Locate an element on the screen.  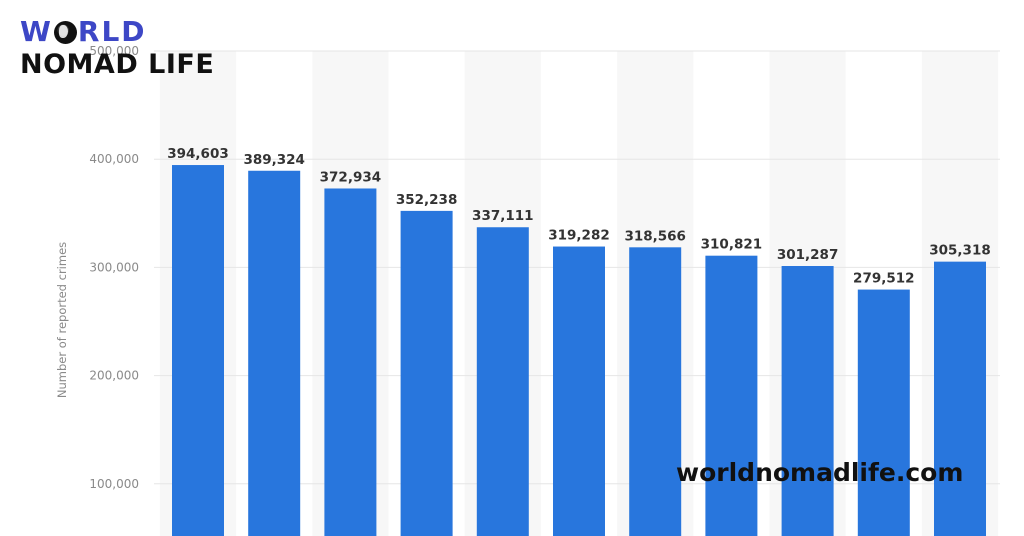
data-label: 394,603 is located at coordinates (198, 154).